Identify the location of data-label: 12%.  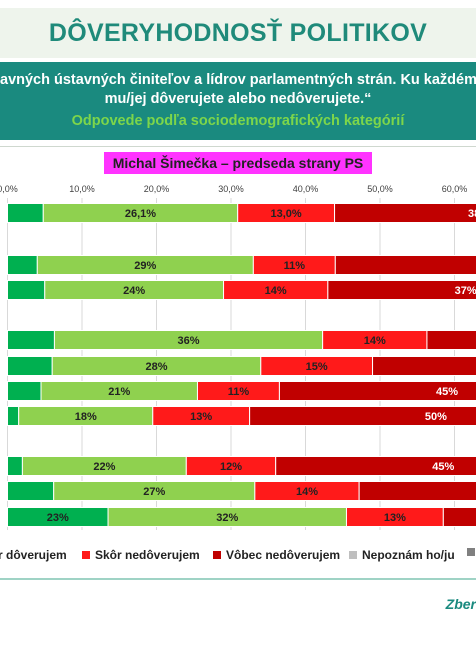
(231, 467).